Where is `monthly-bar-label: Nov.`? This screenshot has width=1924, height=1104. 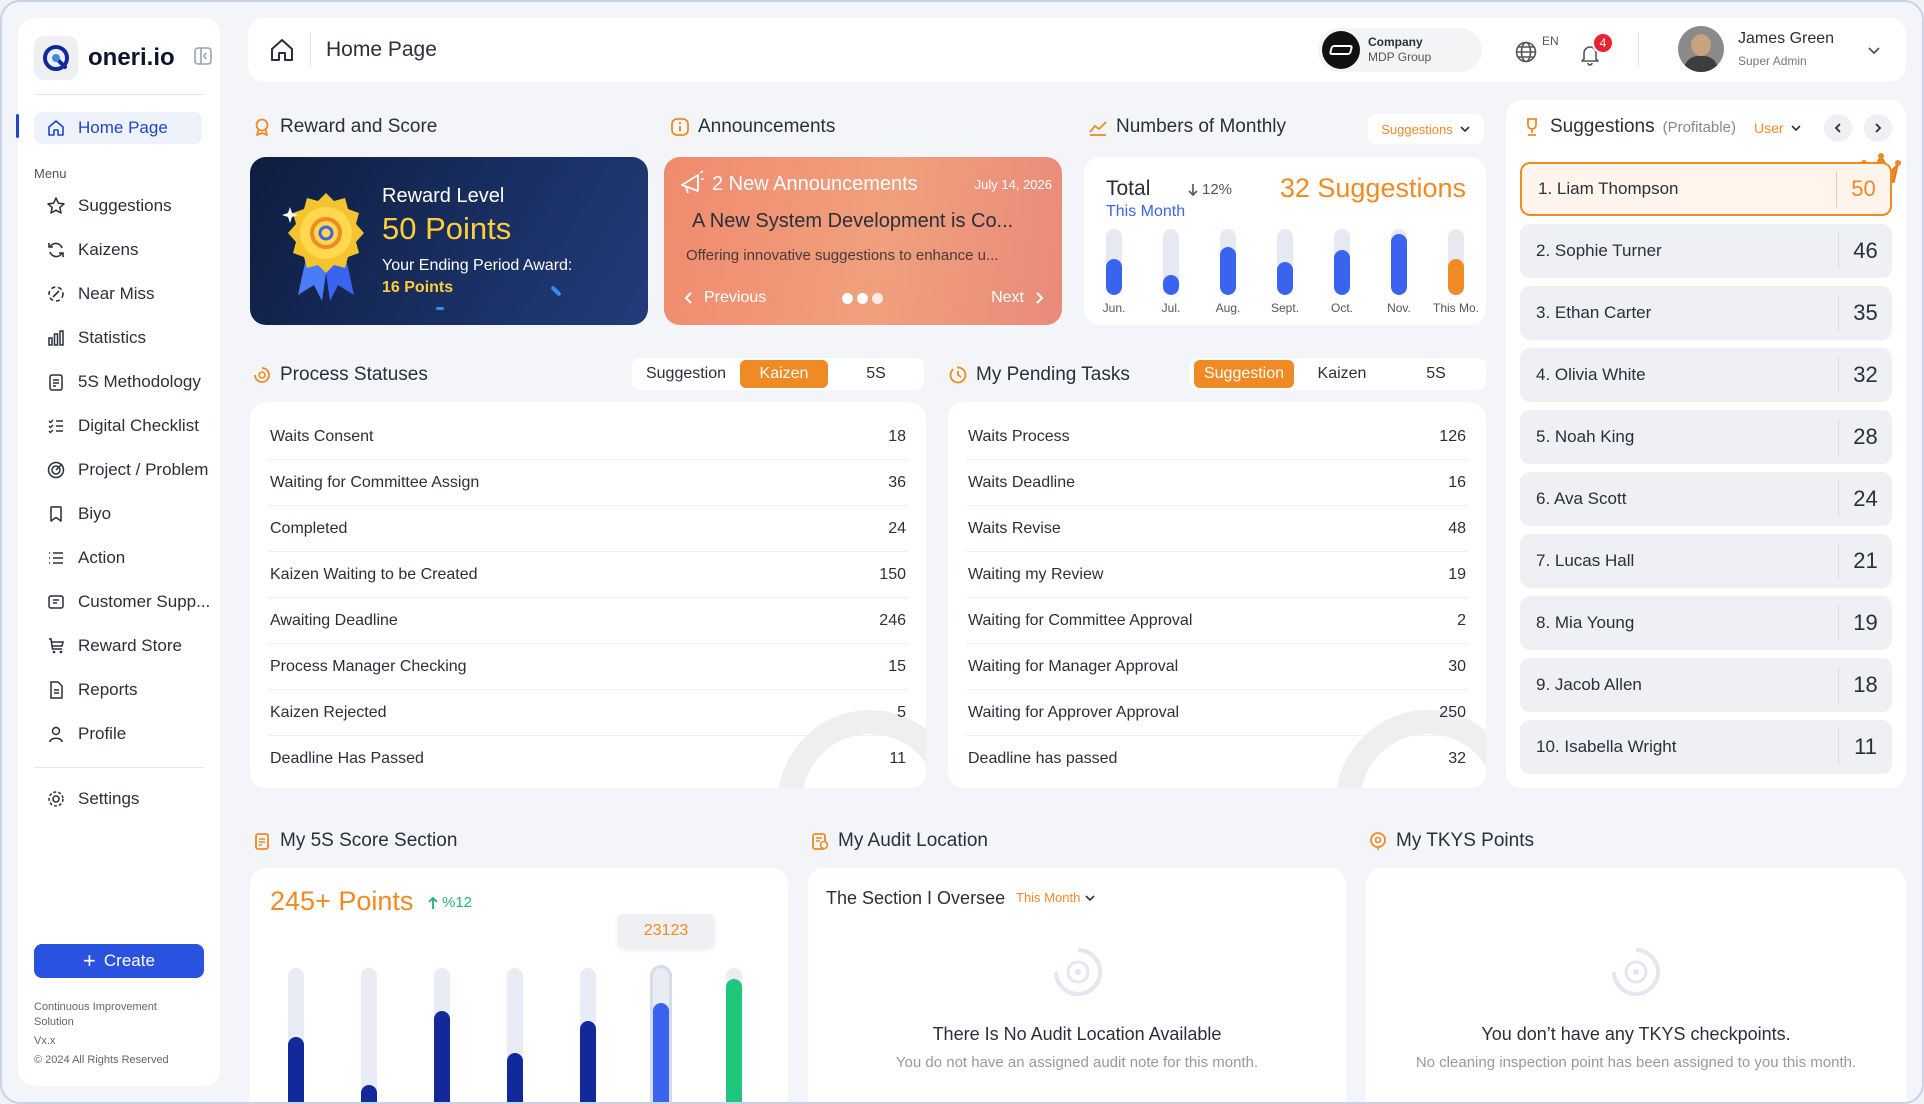
monthly-bar-label: Nov. is located at coordinates (1399, 308).